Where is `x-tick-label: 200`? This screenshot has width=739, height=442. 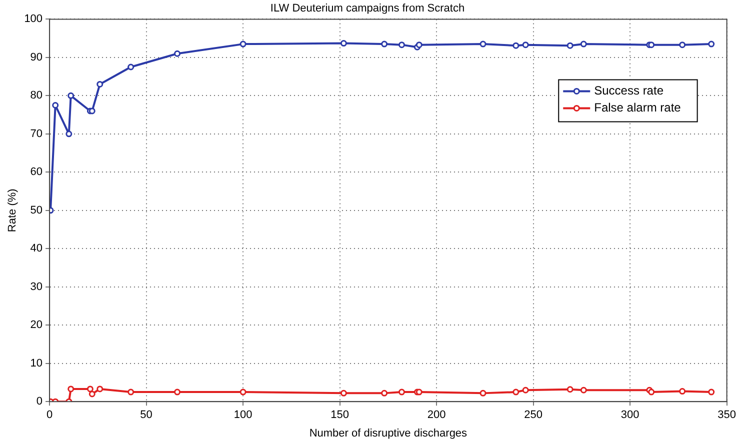 x-tick-label: 200 is located at coordinates (436, 415).